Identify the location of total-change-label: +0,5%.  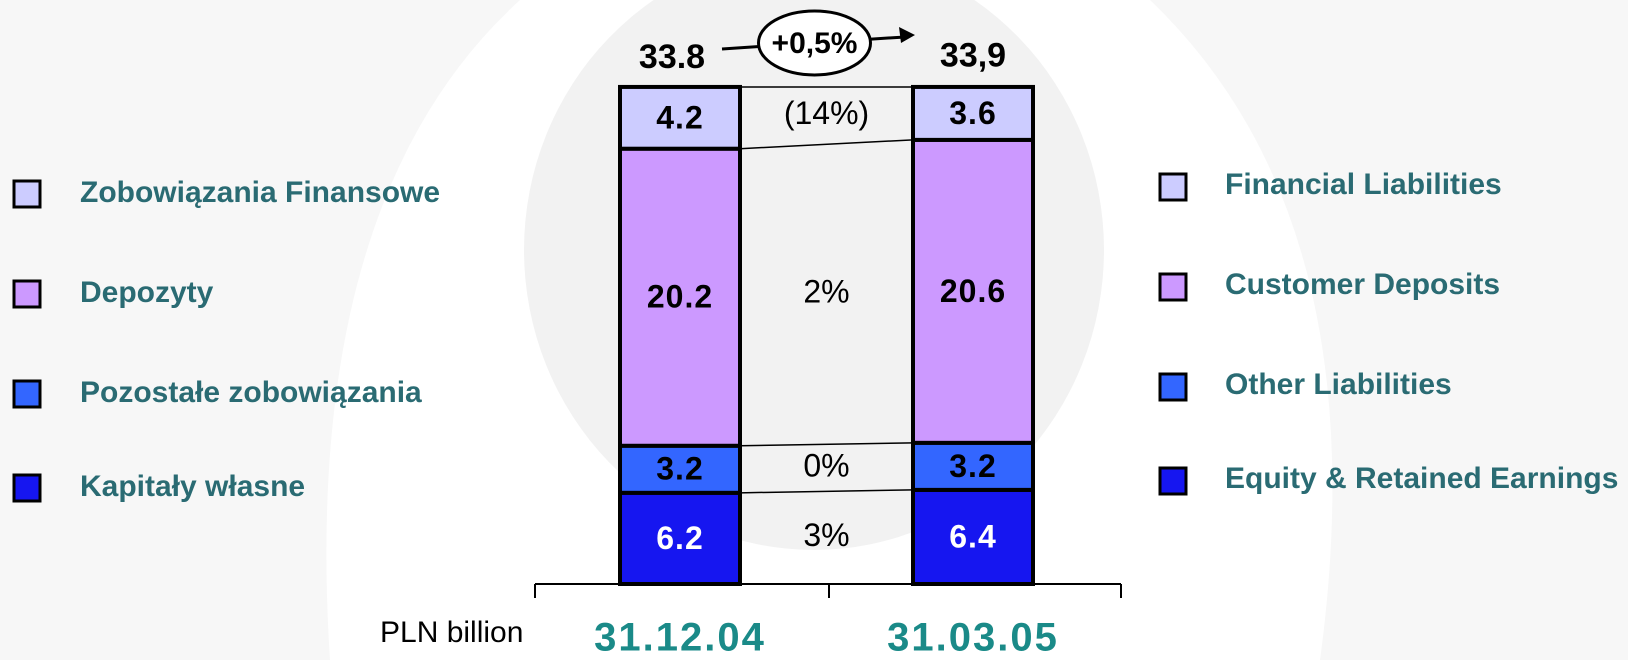
(815, 43).